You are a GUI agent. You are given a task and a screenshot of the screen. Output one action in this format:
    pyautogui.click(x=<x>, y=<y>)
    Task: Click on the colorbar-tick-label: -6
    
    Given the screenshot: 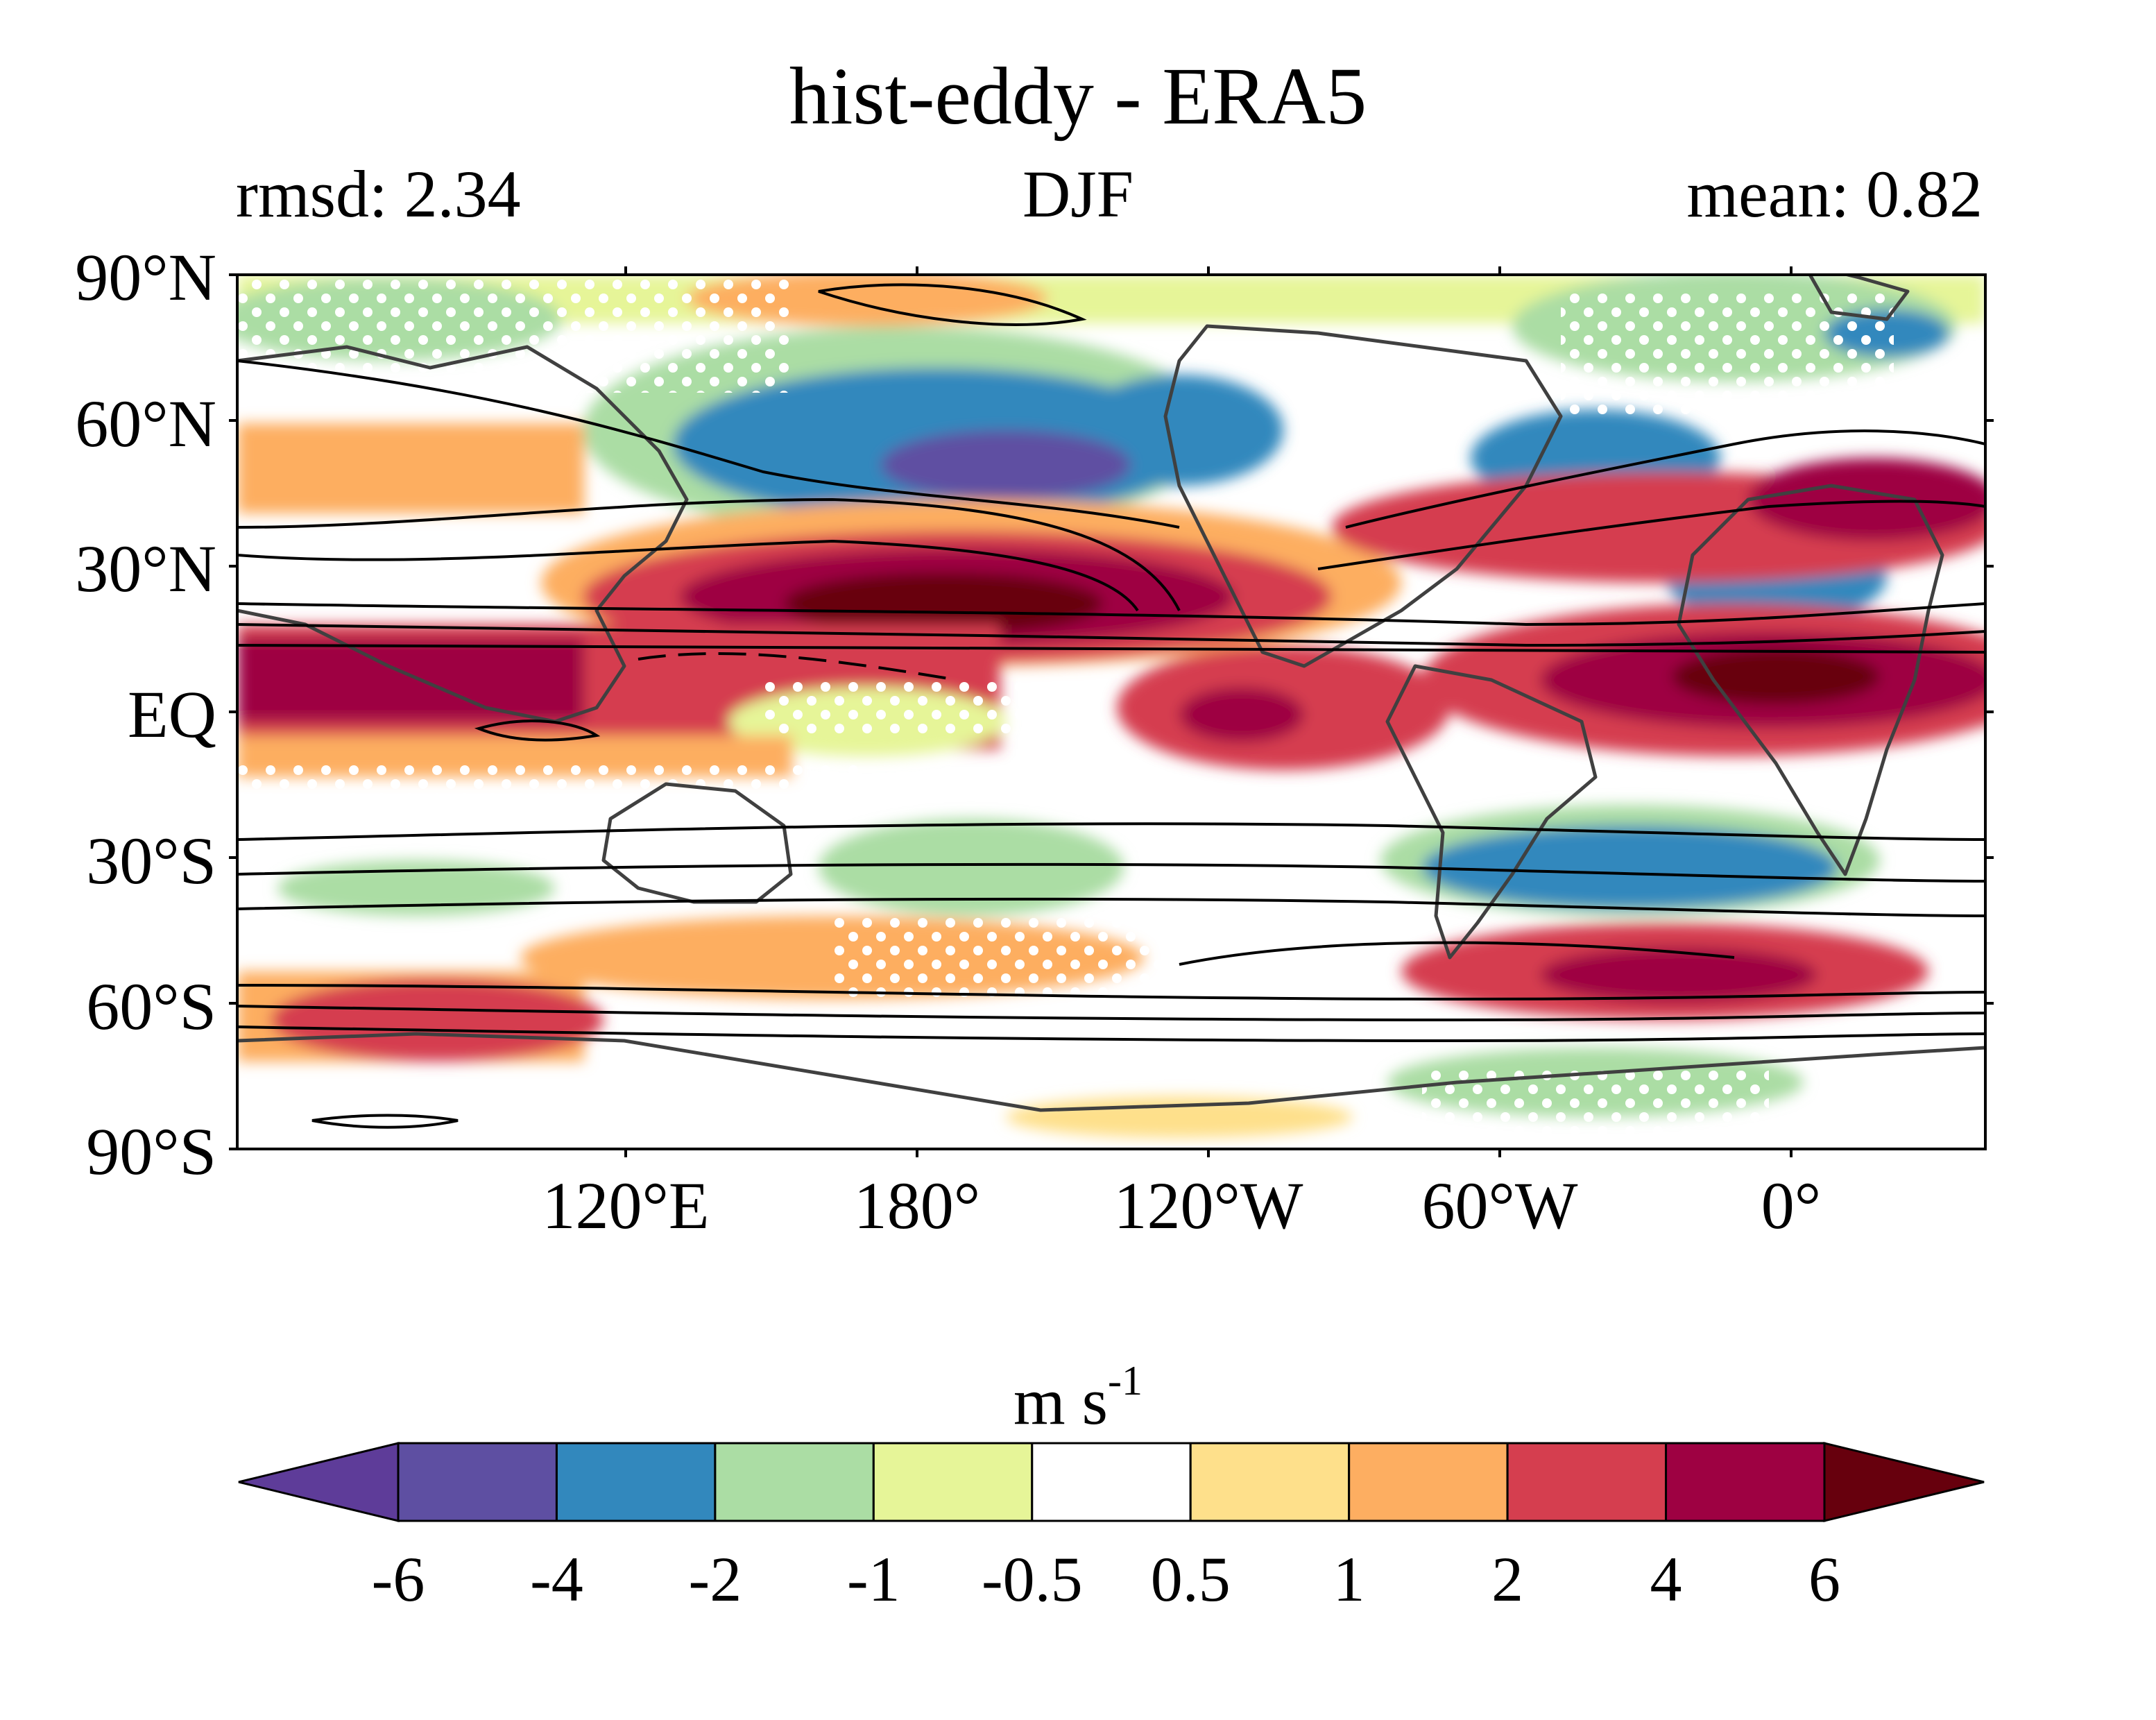 What is the action you would take?
    pyautogui.click(x=398, y=1579)
    